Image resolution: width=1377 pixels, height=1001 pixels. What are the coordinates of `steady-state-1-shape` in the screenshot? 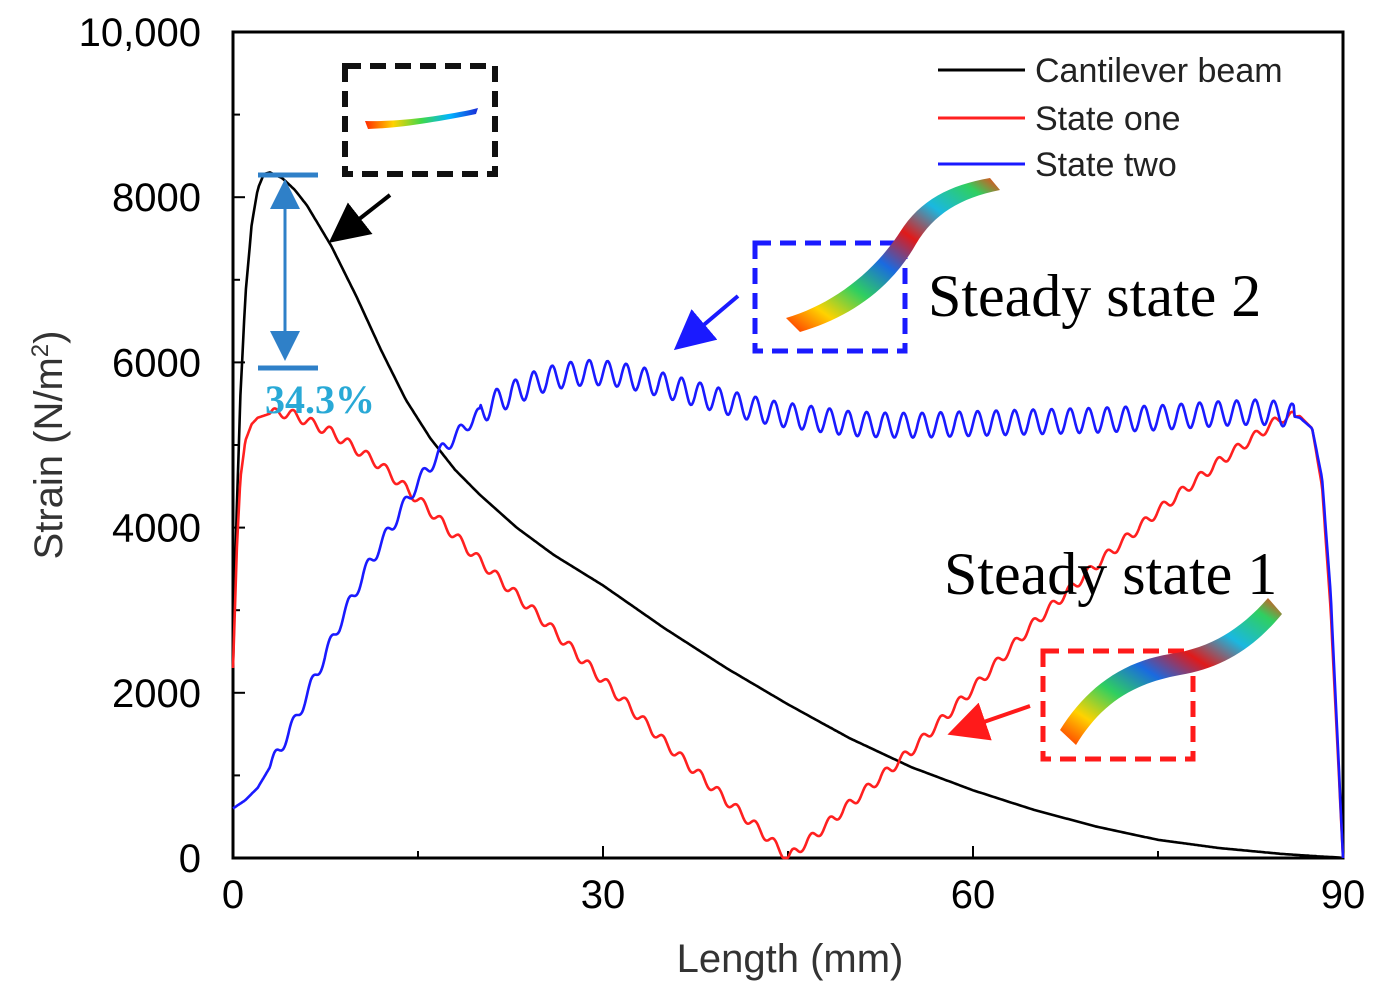 It's located at (1171, 671).